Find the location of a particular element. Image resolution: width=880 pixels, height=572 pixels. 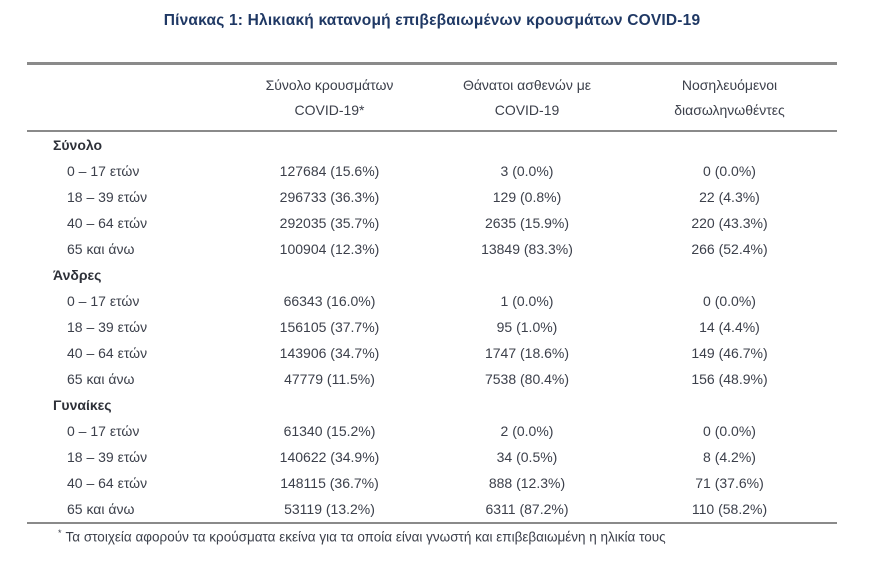

section-header-label: Άνδρες is located at coordinates (77, 275).